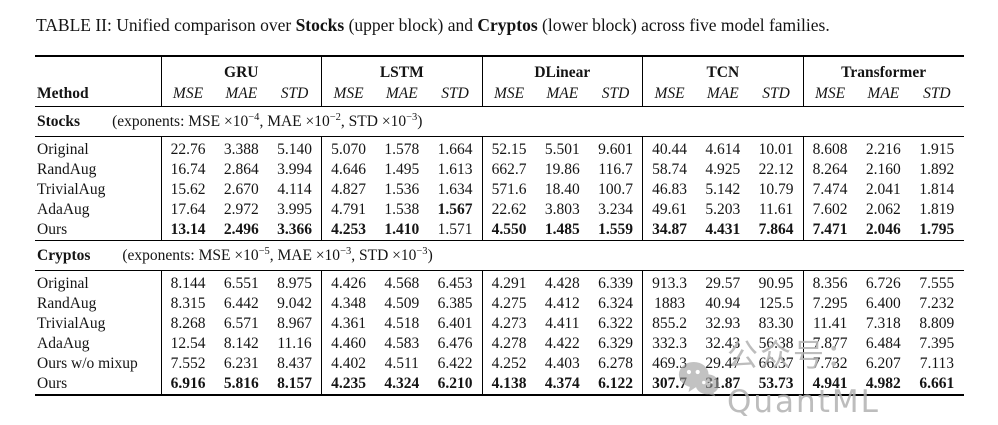 The height and width of the screenshot is (425, 998). I want to click on value-cell: 7.113, so click(937, 363).